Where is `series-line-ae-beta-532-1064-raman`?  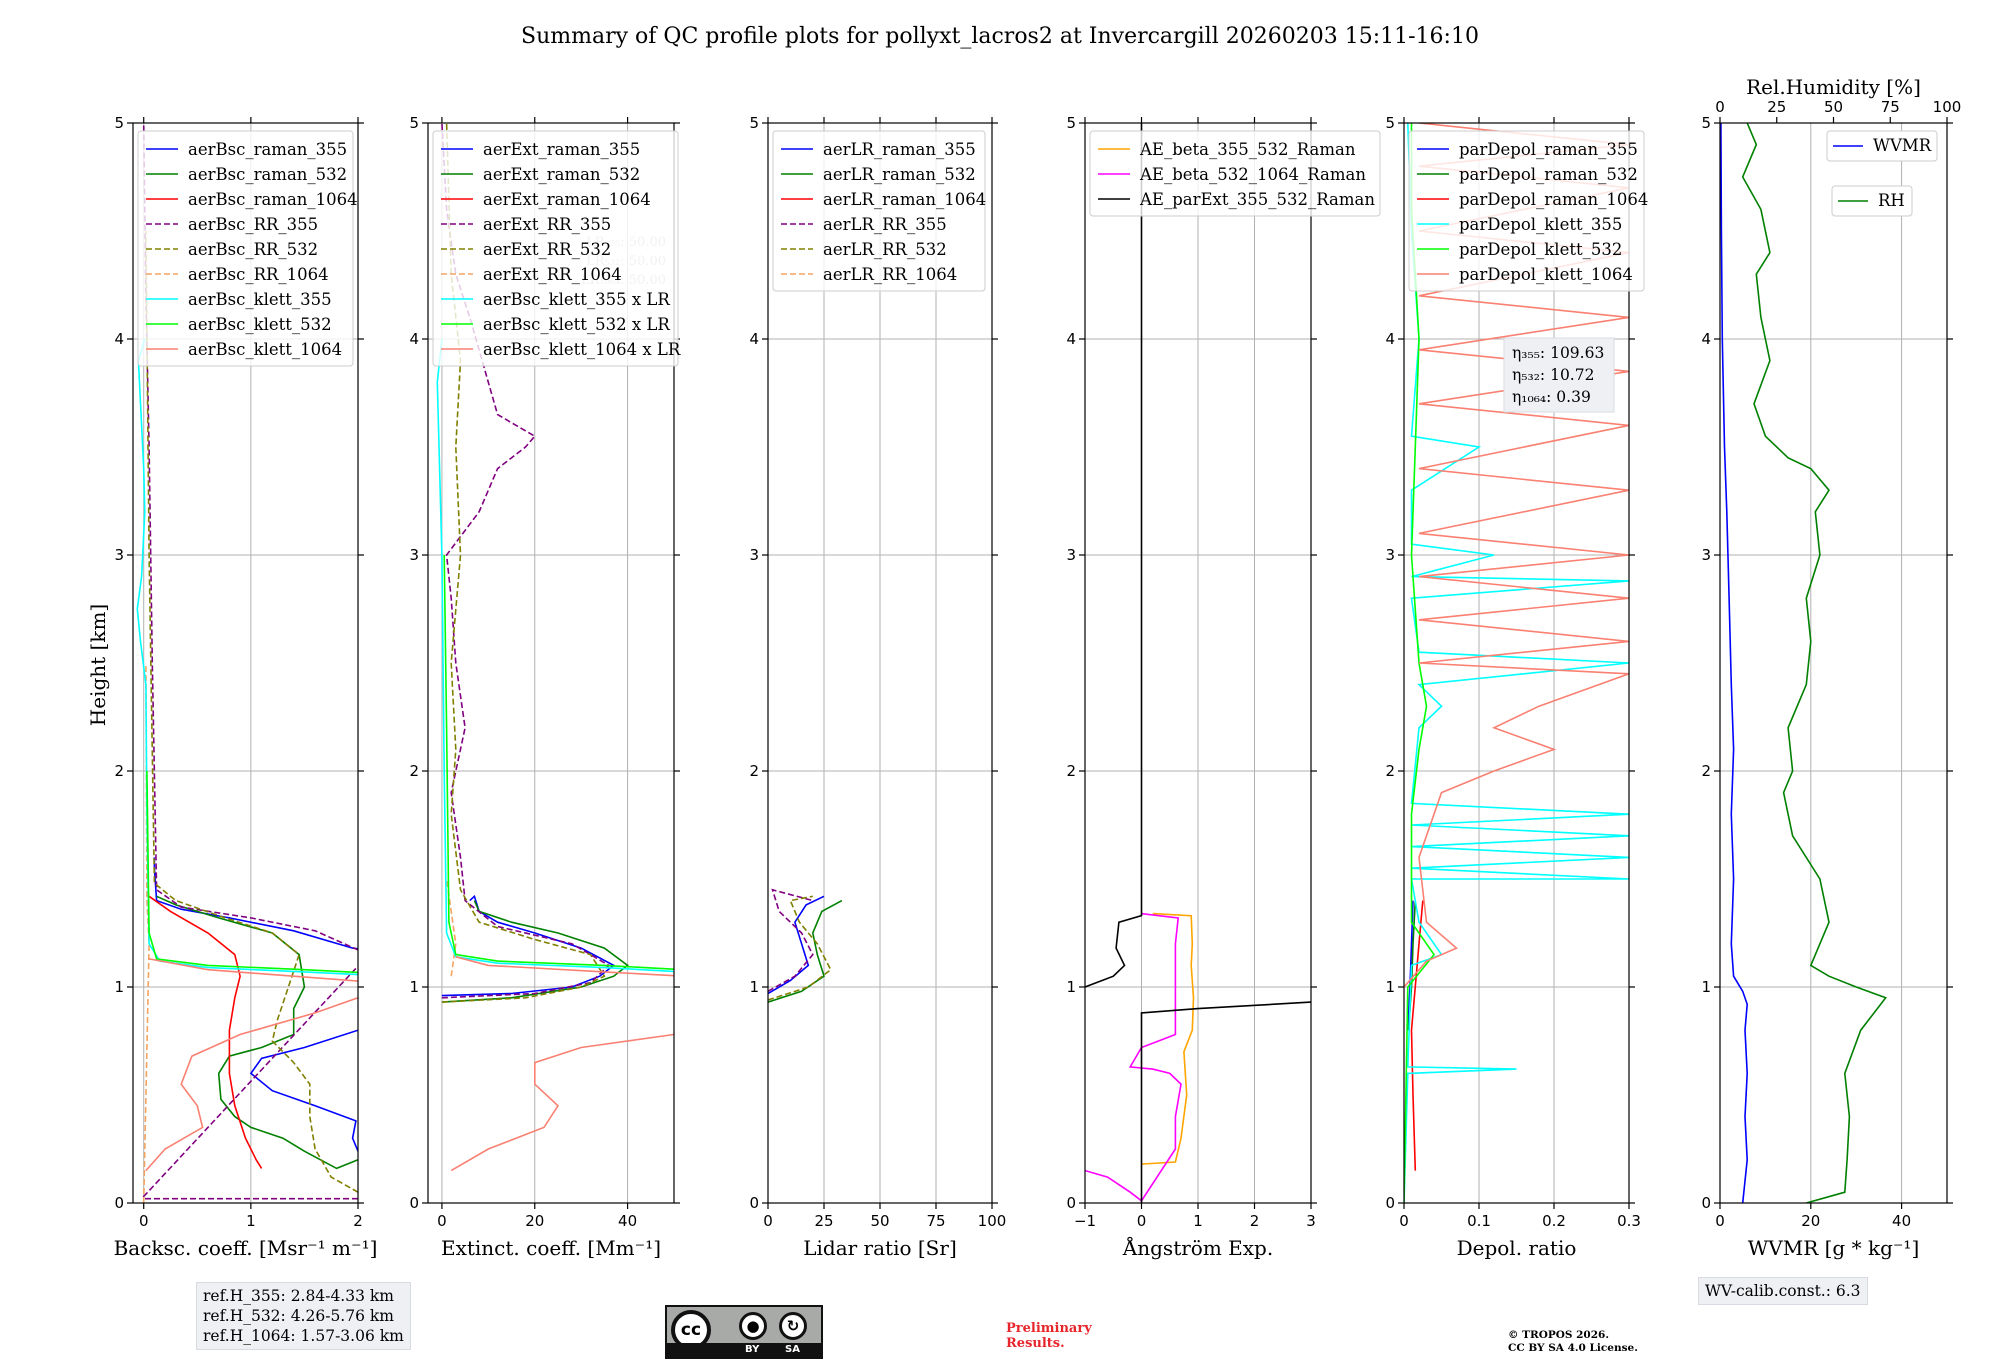 series-line-ae-beta-532-1064-raman is located at coordinates (1133, 1057).